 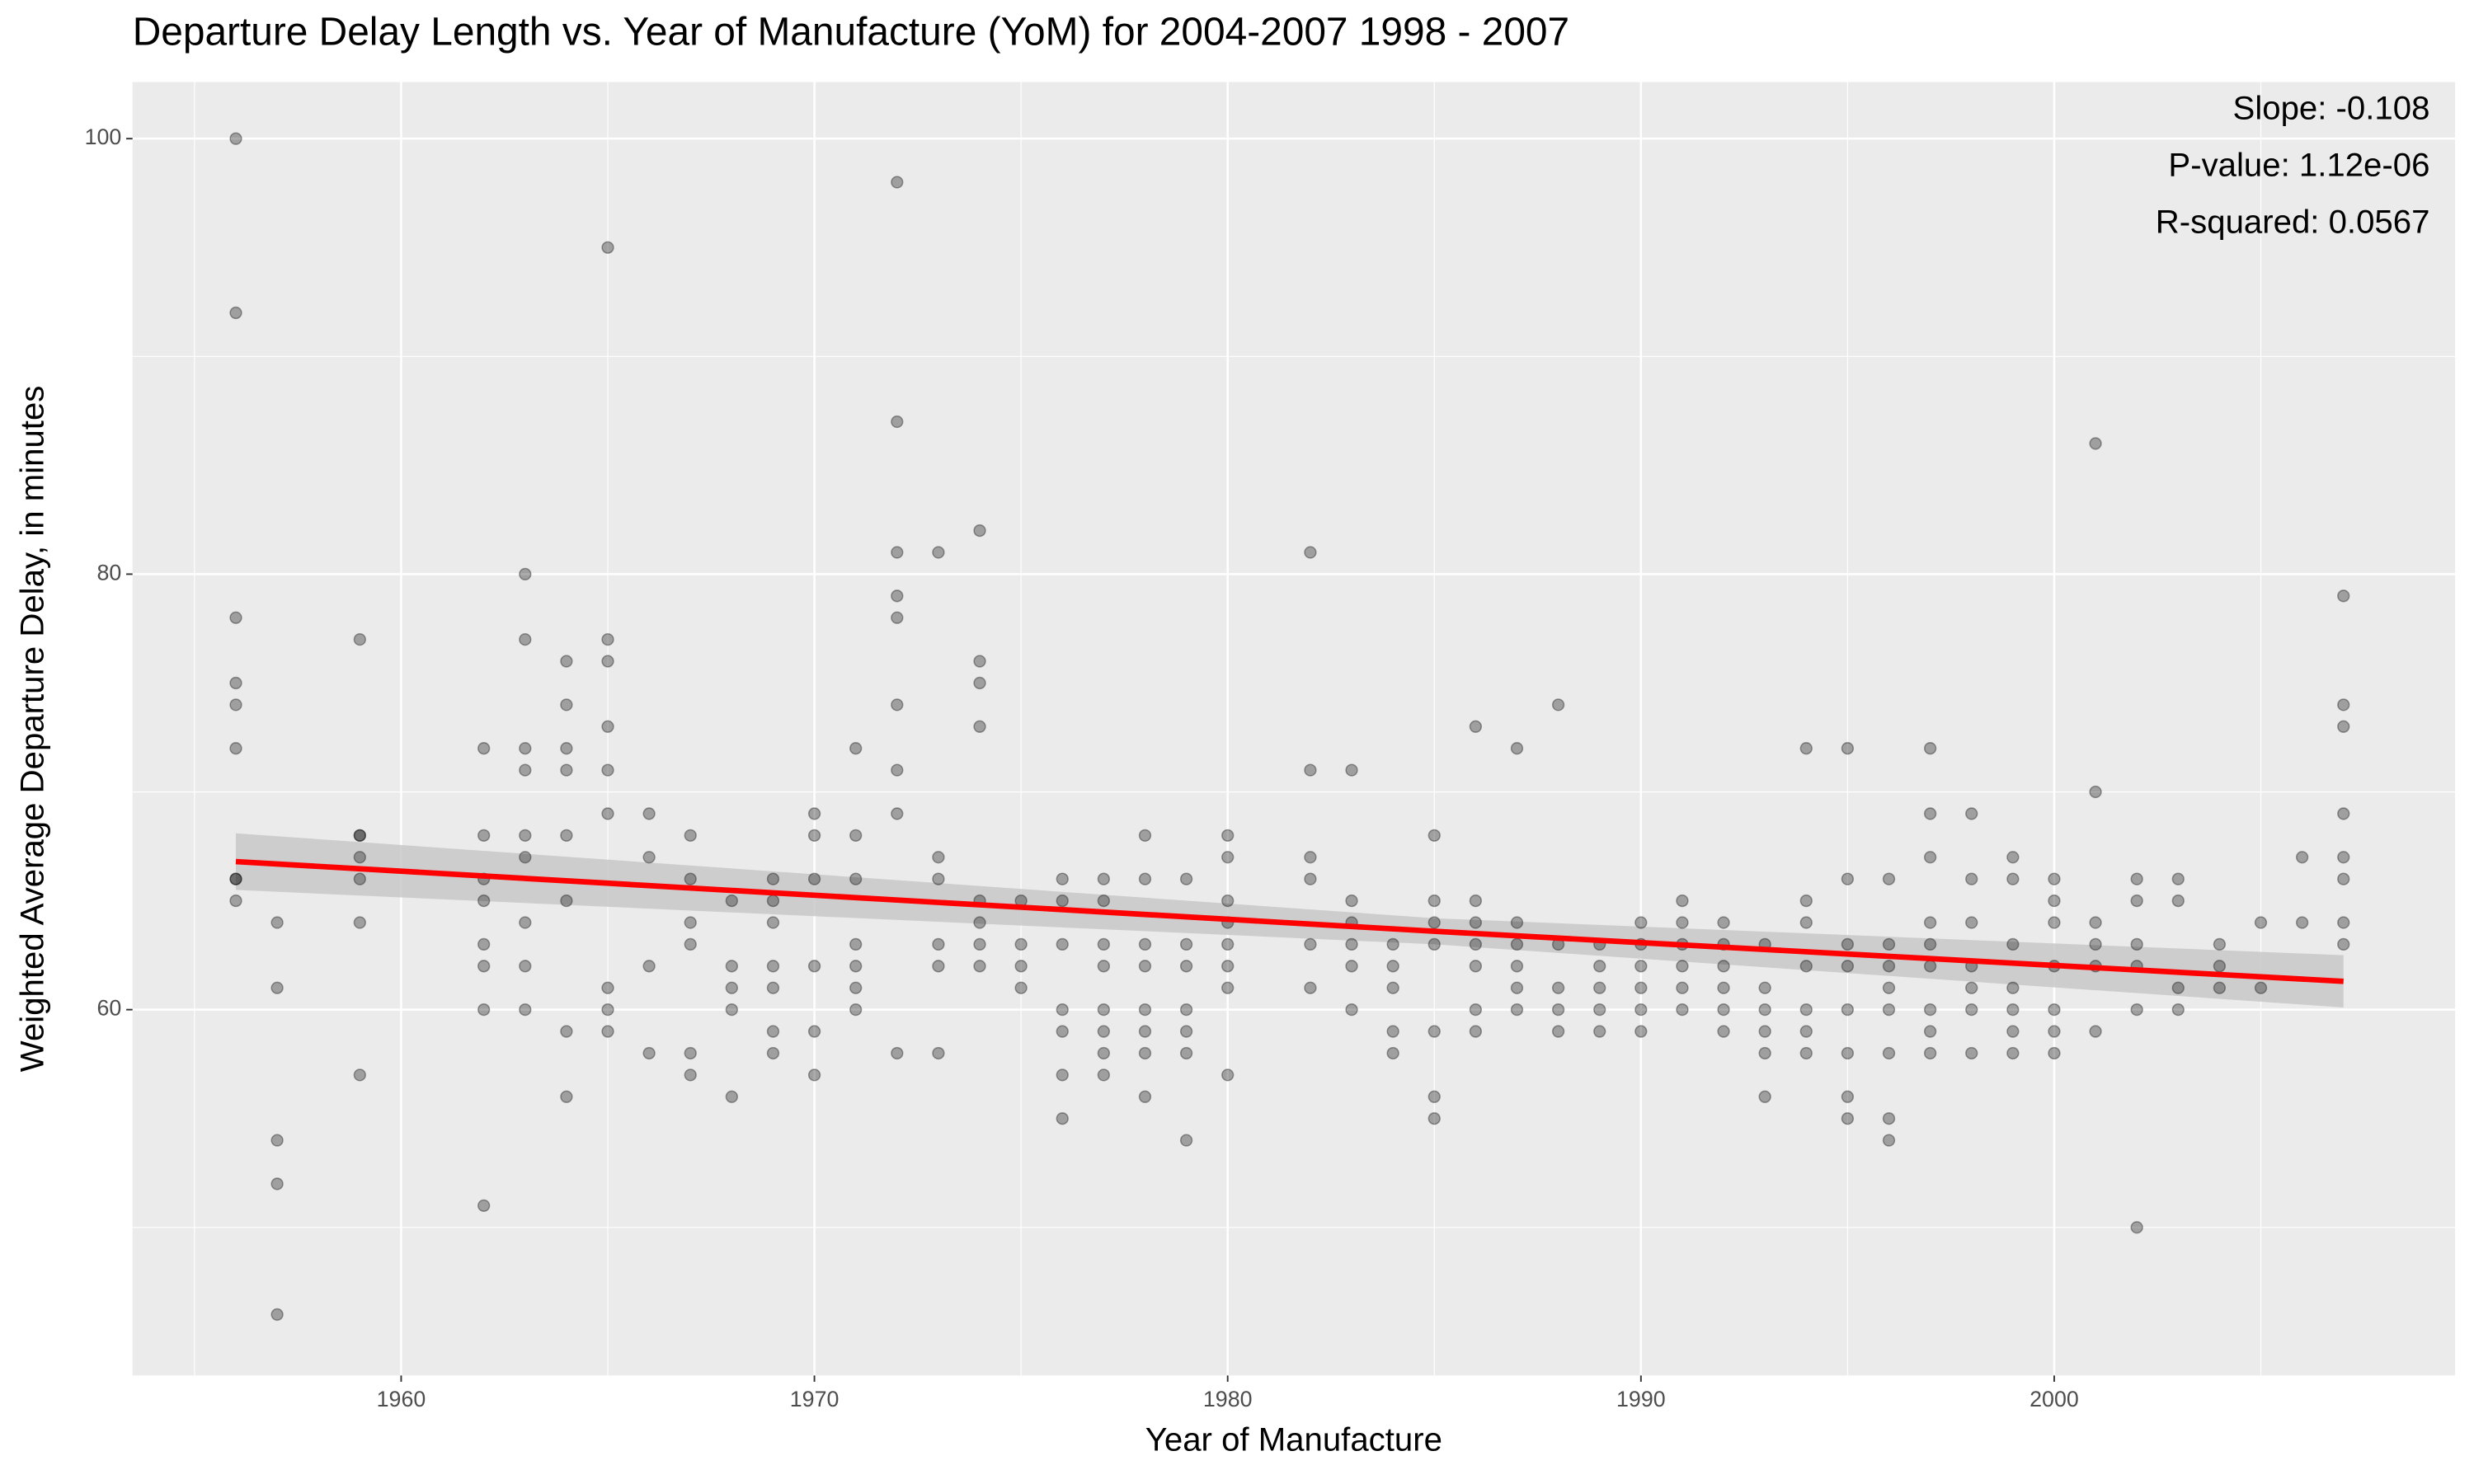 What do you see at coordinates (1289, 921) in the screenshot?
I see `fit-layer` at bounding box center [1289, 921].